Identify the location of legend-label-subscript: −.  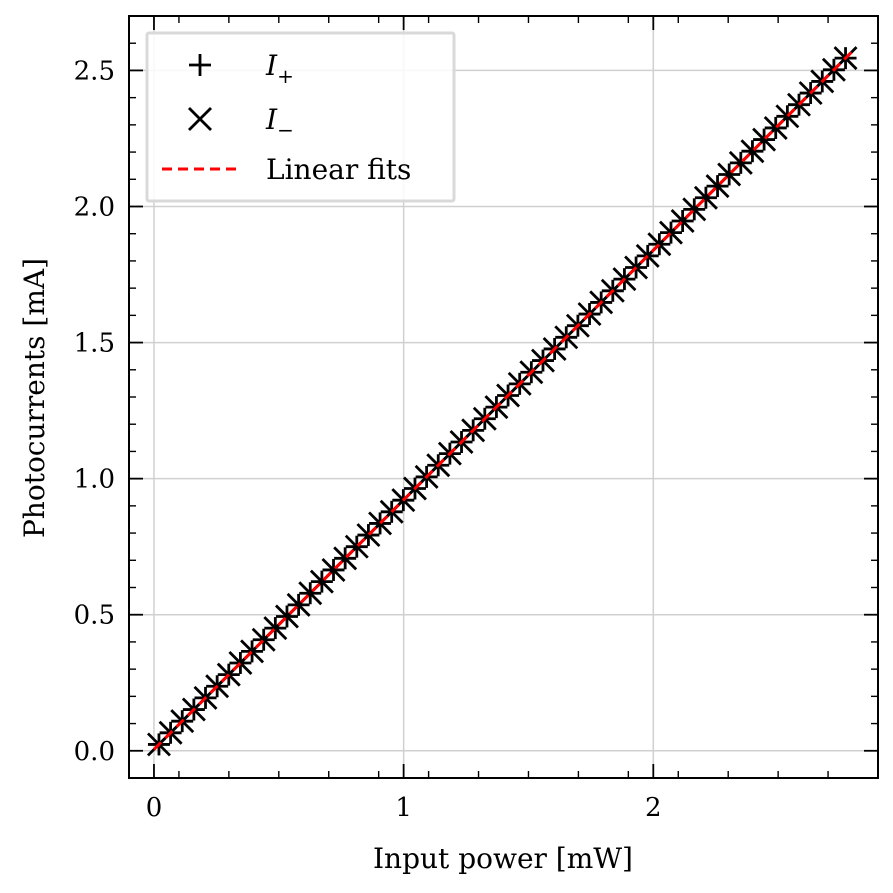
(285, 130).